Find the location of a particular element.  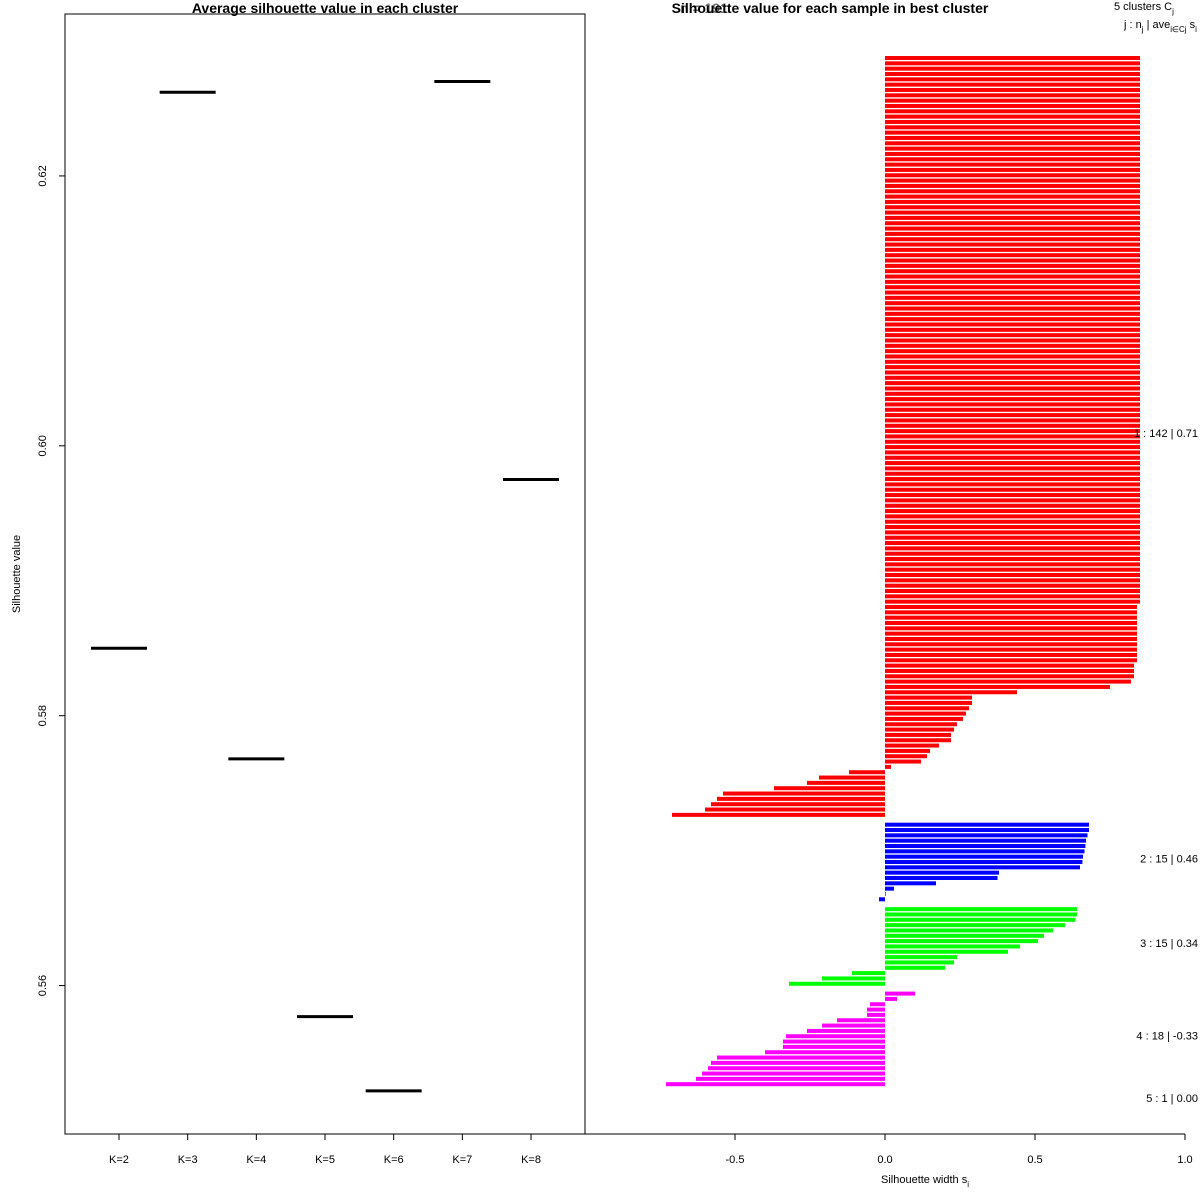

cluster-summary-label: 5 : 1 | 0.00 is located at coordinates (1172, 1099).